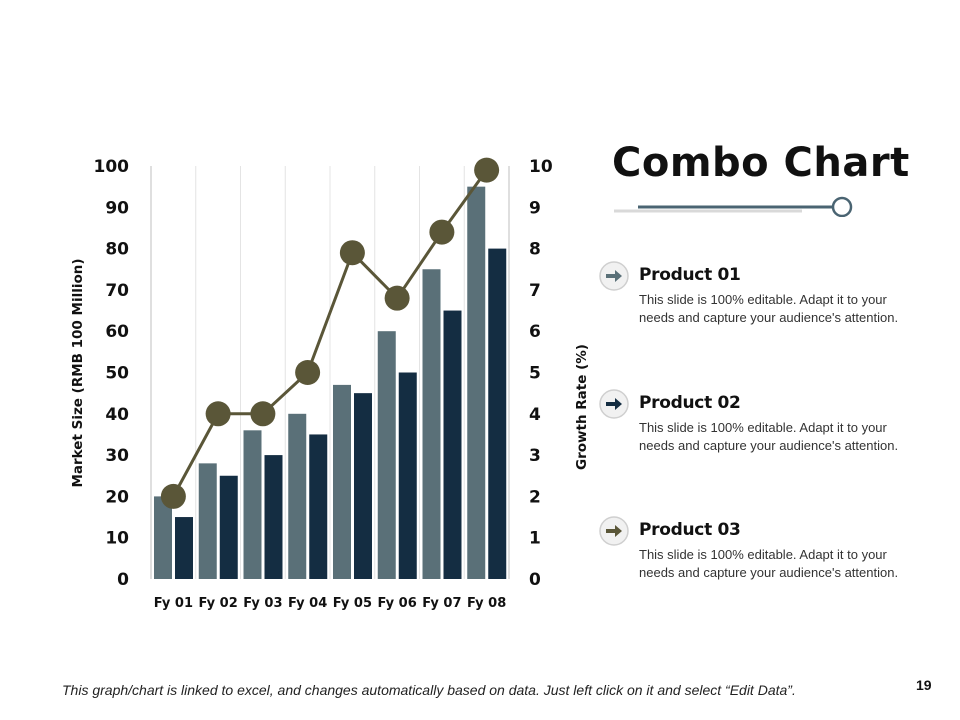  I want to click on right-axis-tick-label: 10, so click(541, 167).